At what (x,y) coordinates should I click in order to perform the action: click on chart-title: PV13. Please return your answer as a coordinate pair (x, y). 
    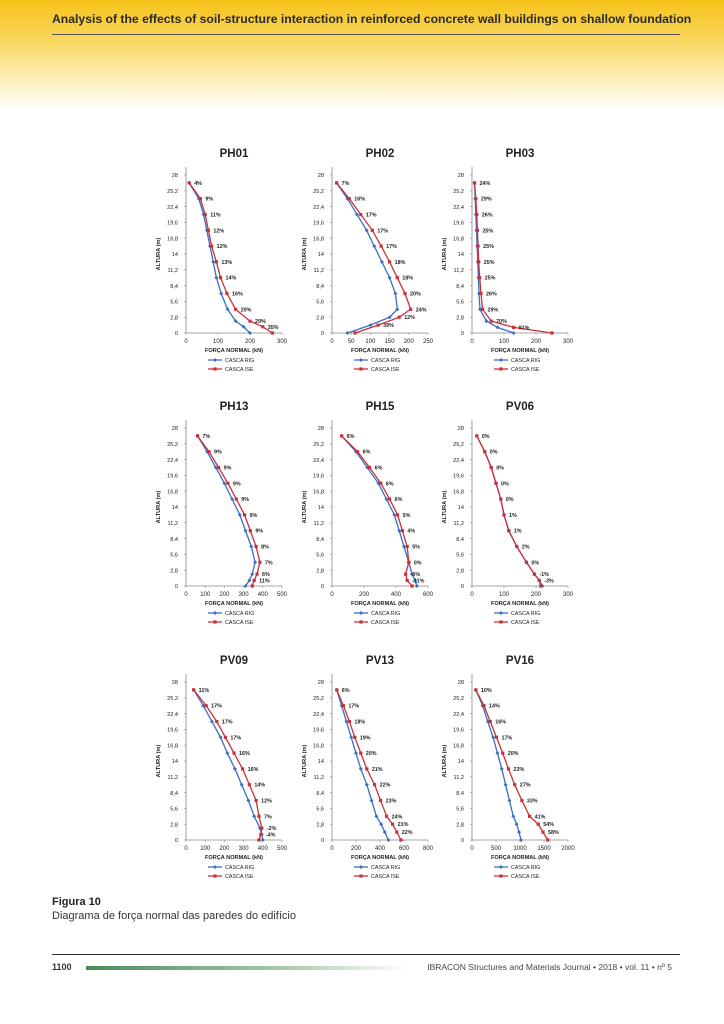
    Looking at the image, I should click on (380, 661).